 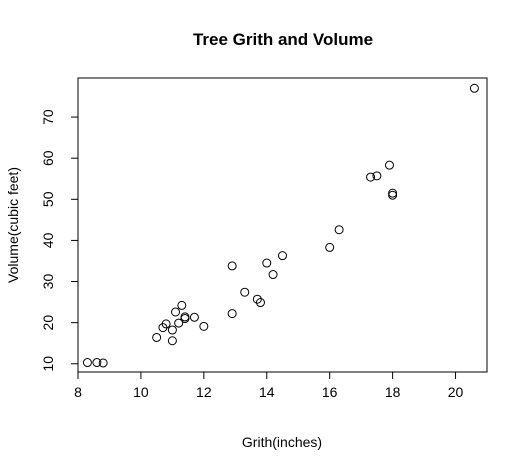 What do you see at coordinates (48, 364) in the screenshot?
I see `y-tick-label: 10` at bounding box center [48, 364].